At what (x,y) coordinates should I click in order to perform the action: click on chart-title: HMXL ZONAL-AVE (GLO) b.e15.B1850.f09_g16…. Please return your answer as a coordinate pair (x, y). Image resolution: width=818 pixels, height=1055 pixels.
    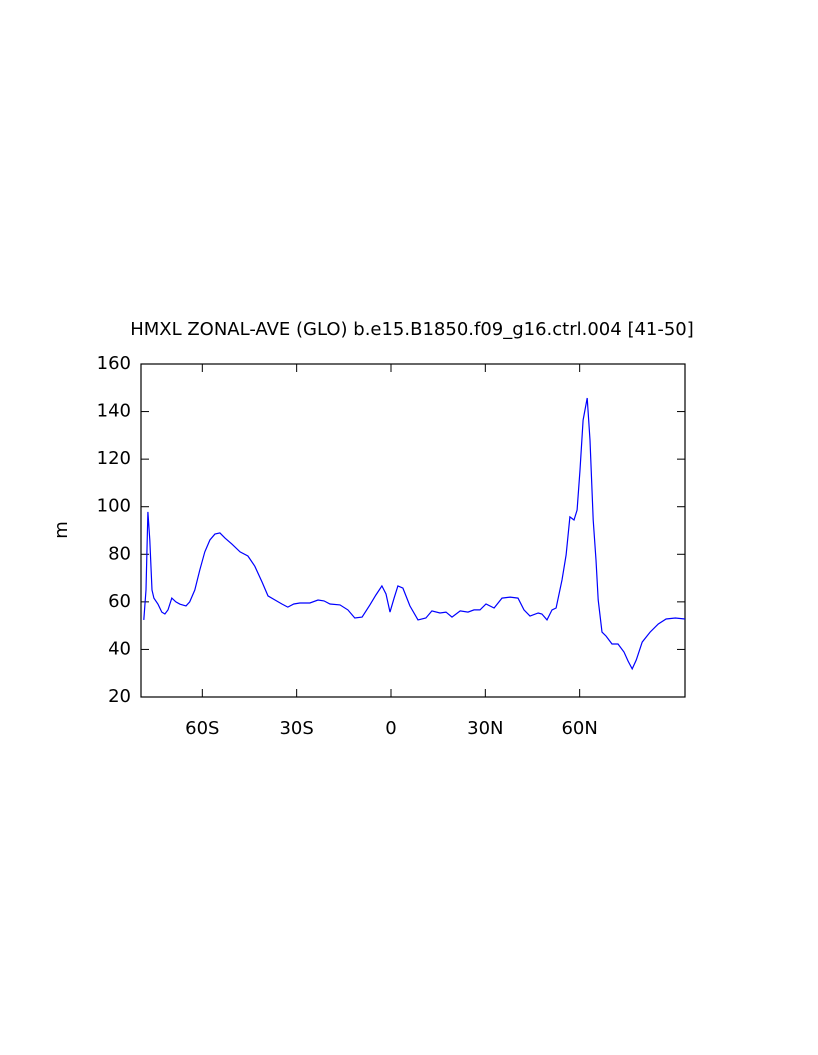
    Looking at the image, I should click on (412, 329).